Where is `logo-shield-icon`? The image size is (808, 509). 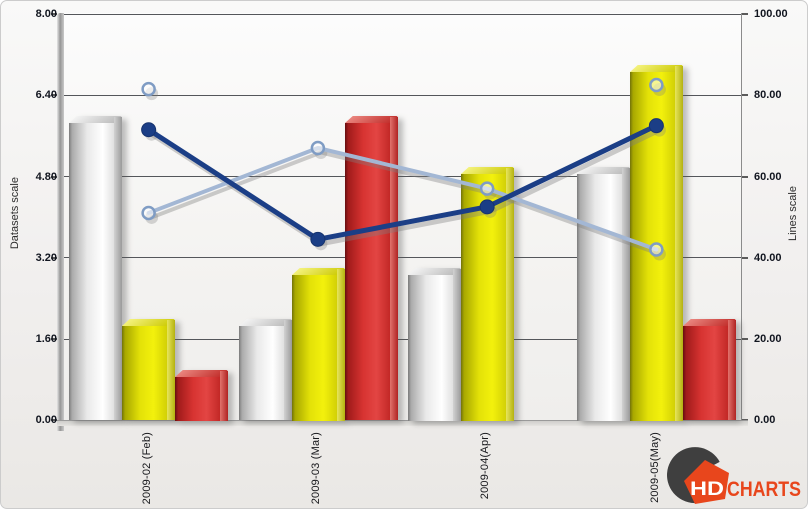 logo-shield-icon is located at coordinates (706, 482).